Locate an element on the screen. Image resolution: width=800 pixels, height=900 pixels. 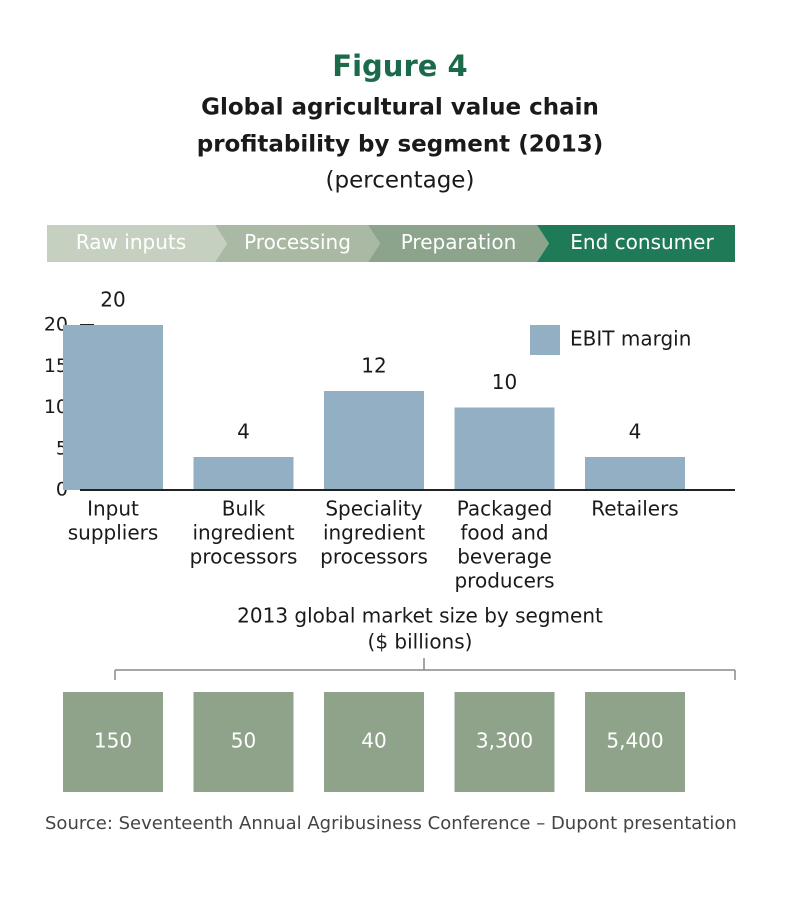
market-label: 40 is located at coordinates (373, 741).